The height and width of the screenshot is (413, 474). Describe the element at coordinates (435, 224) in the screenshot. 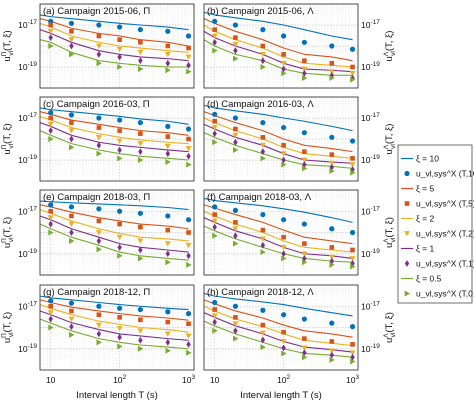

I see `legend-box` at that location.